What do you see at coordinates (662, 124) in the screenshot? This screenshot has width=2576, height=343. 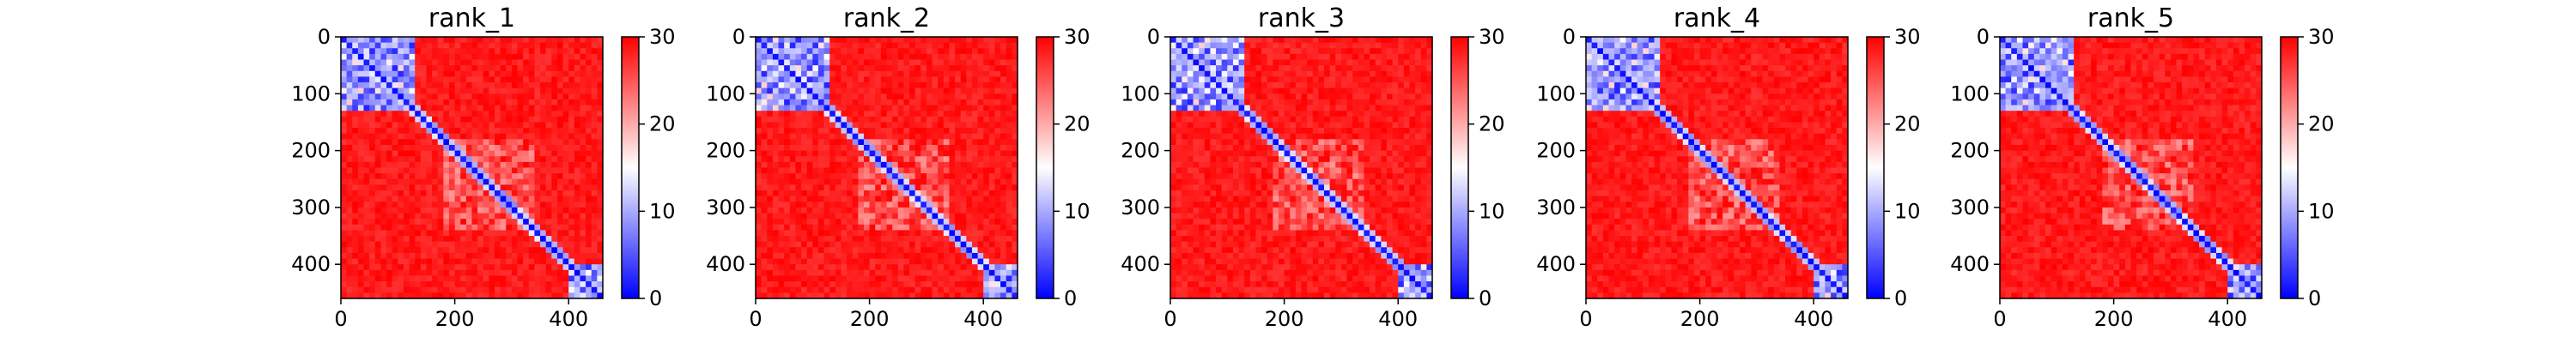 I see `colorbar-tick-label: 20` at bounding box center [662, 124].